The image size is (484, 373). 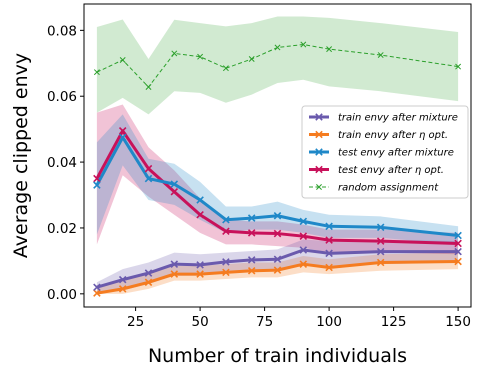 What do you see at coordinates (396, 153) in the screenshot?
I see `legend-label-test-envy-after-mixture: test envy after mixture` at bounding box center [396, 153].